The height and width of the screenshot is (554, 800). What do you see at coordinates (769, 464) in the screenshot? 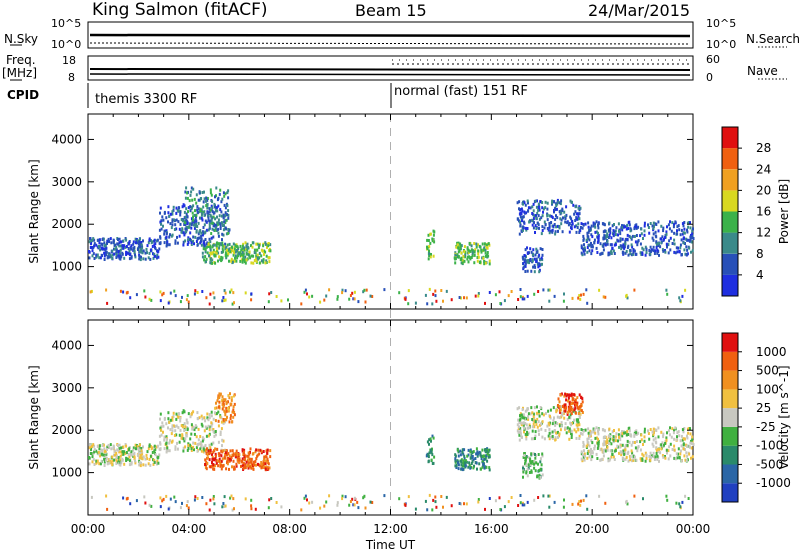
I see `colorbar-tick-label: -500` at bounding box center [769, 464].